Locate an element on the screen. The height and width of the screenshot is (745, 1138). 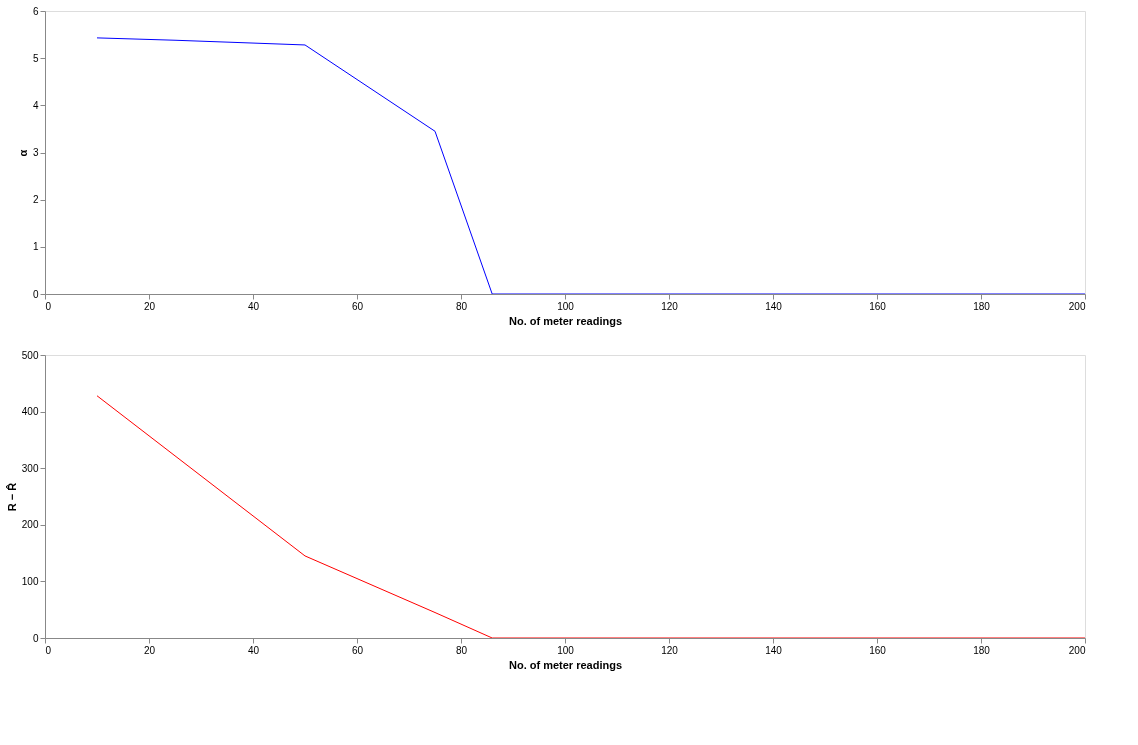
y-tick-label: 300 is located at coordinates (30, 468).